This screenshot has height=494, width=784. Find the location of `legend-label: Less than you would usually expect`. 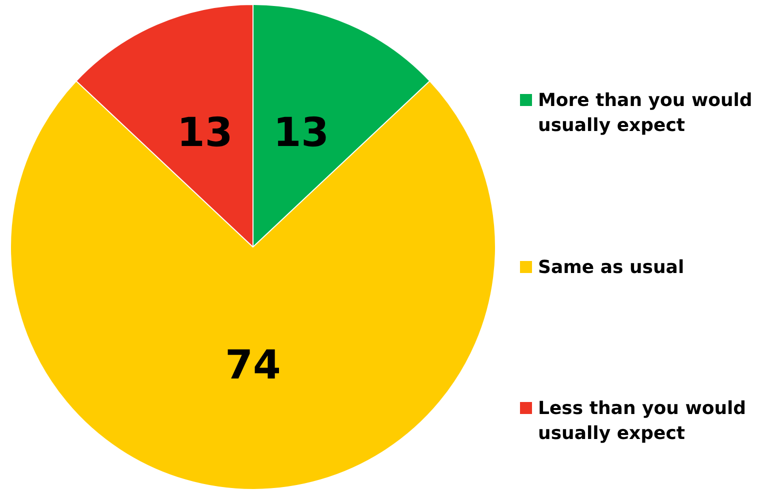

legend-label: Less than you would usually expect is located at coordinates (643, 421).